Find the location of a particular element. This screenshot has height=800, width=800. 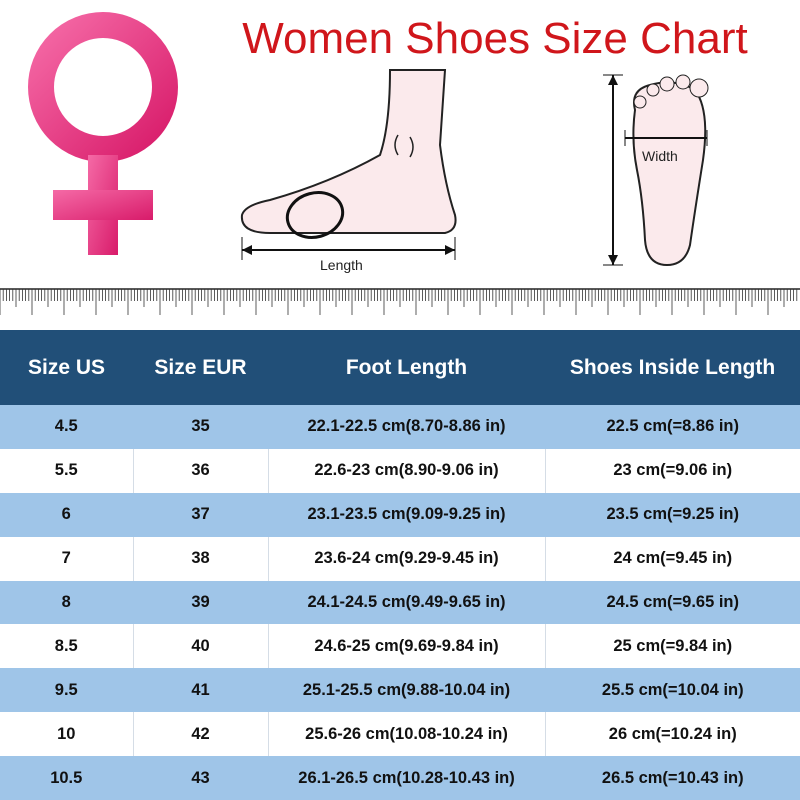

header-size-us: Size US is located at coordinates (66, 367).